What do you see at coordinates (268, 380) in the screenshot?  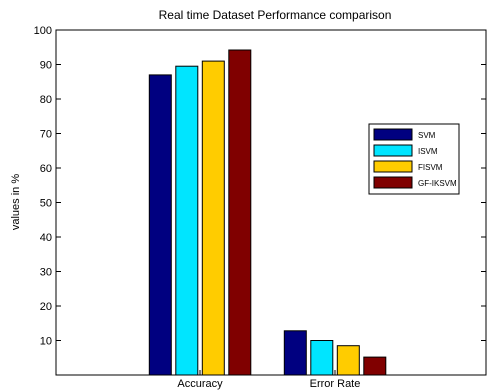 I see `x-axis-labels: Accuracy Error Rate` at bounding box center [268, 380].